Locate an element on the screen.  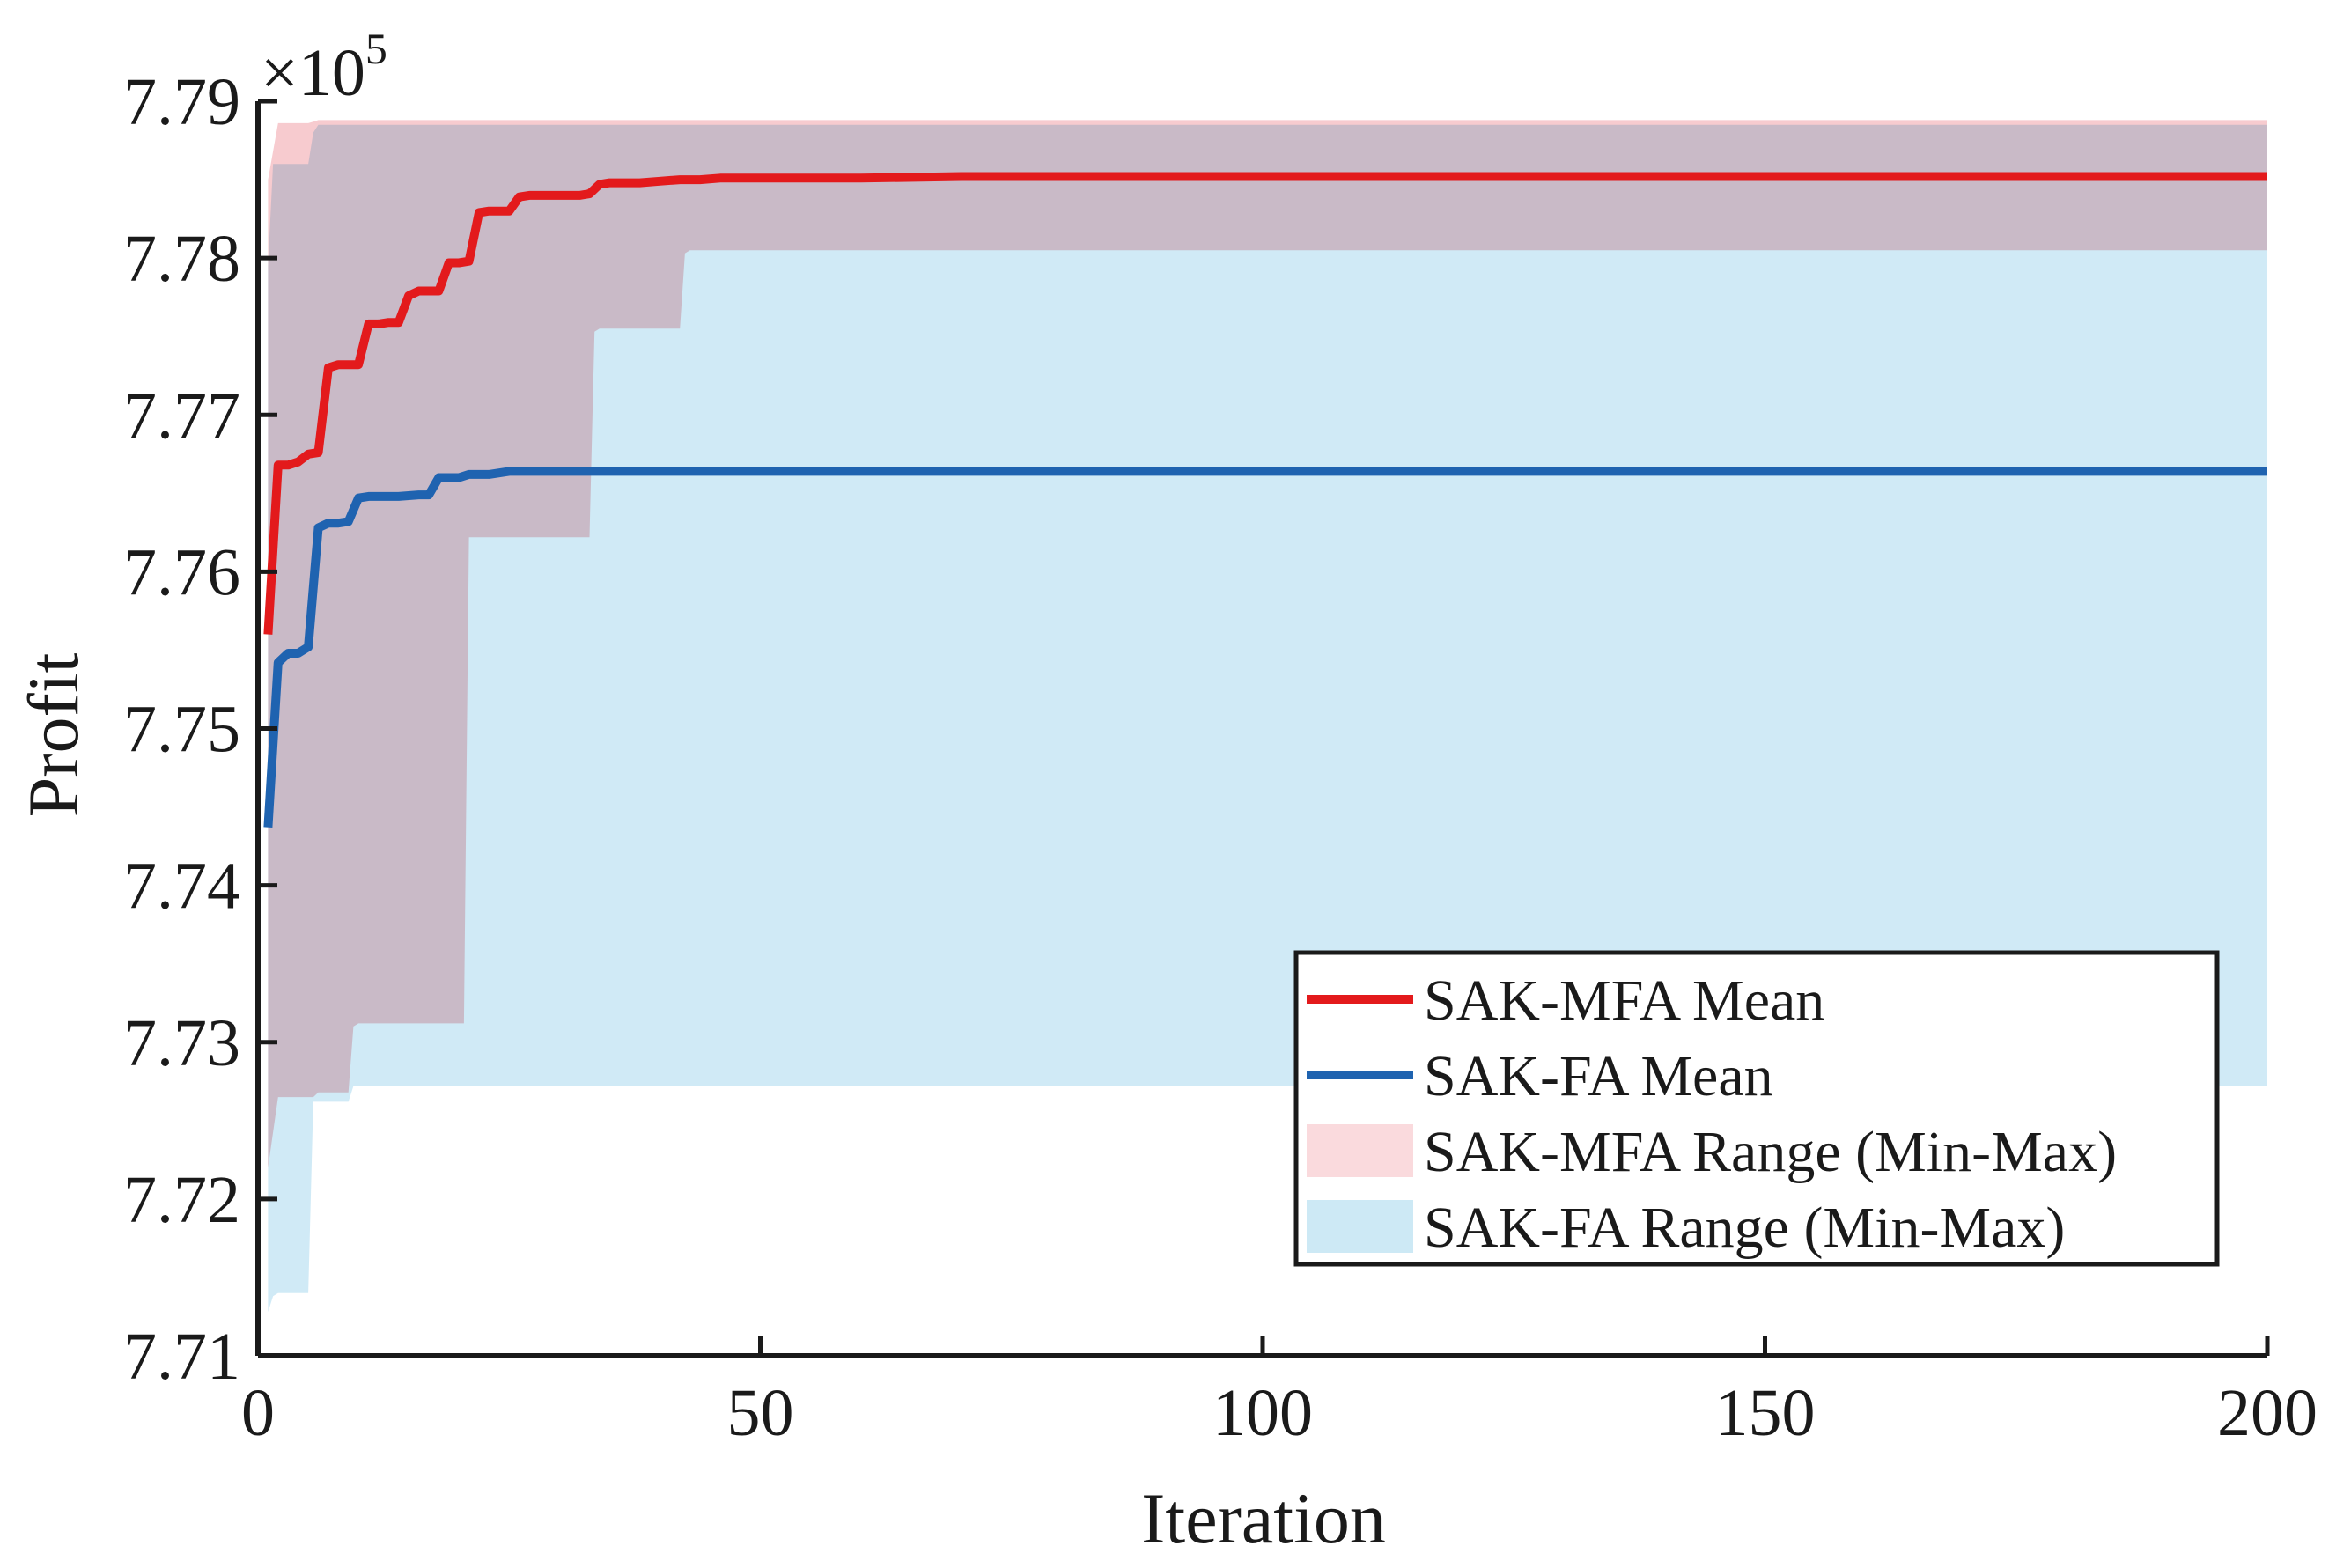
x-ticks: 0 50 100 150 200 is located at coordinates (1279, 1393).